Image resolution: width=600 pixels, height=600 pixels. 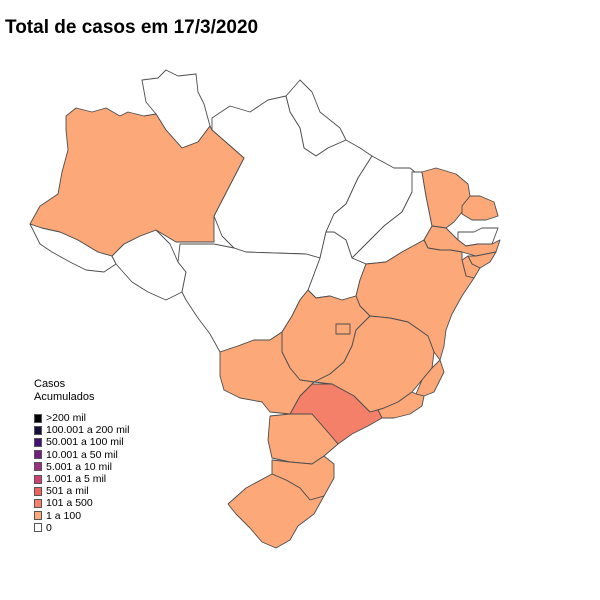 I want to click on state-RJ, so click(x=401, y=405).